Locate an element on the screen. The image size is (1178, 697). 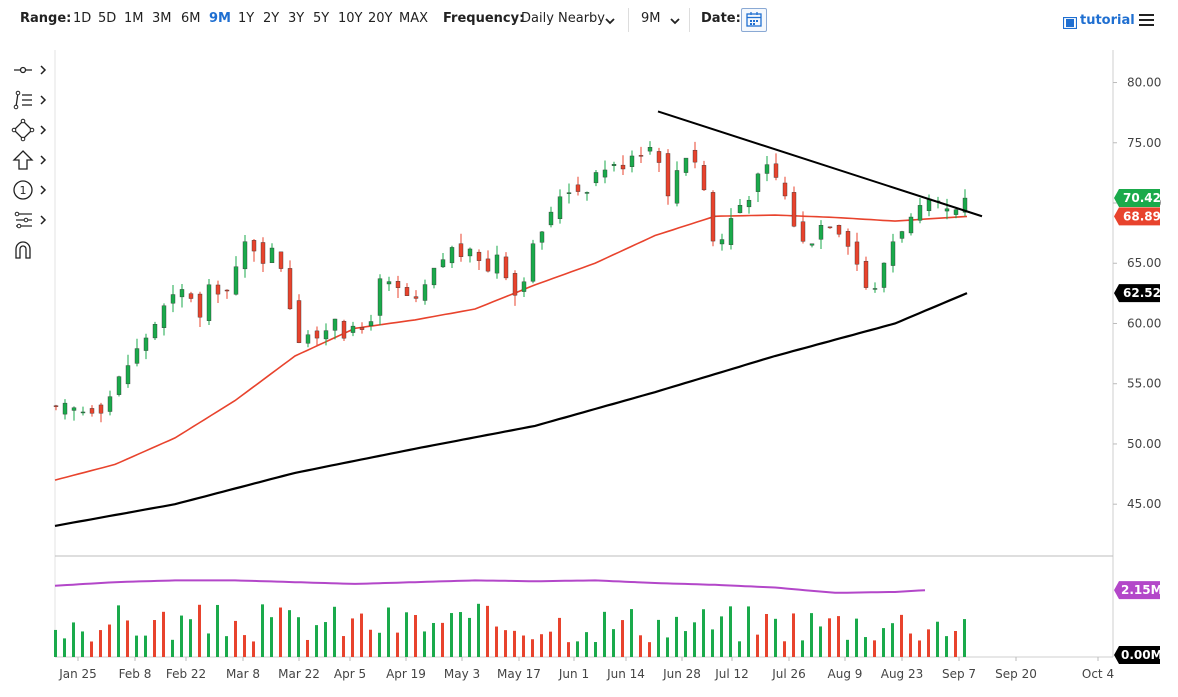
period-chevron-down-icon is located at coordinates (675, 21).